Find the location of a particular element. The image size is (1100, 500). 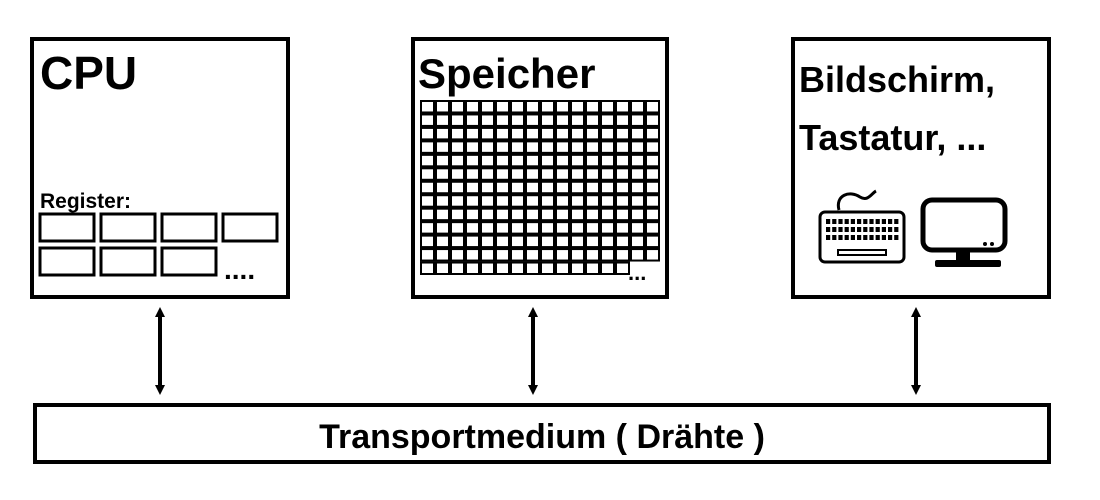

memory-grid is located at coordinates (540, 187).